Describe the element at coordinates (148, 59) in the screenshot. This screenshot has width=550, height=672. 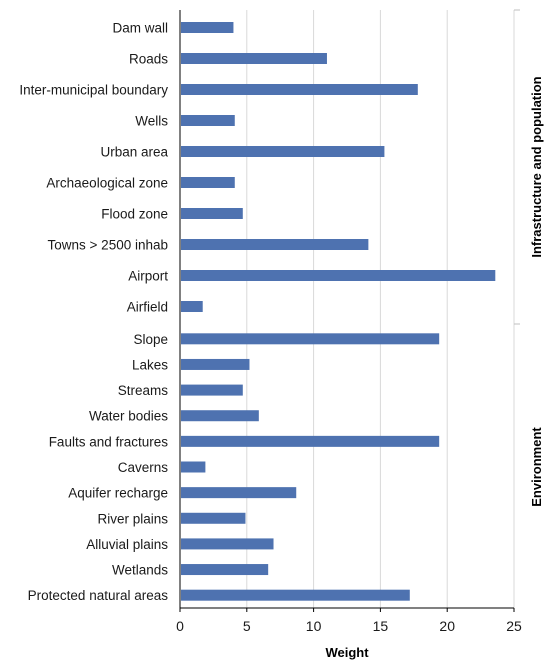
I see `category-label: Roads` at that location.